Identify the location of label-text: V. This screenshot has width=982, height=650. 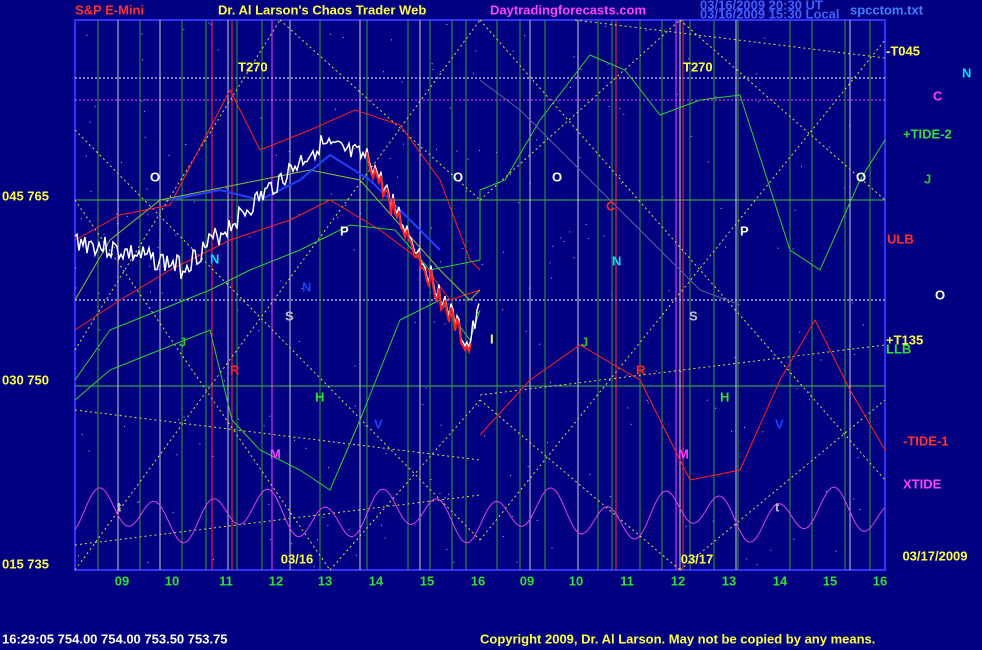
(378, 423).